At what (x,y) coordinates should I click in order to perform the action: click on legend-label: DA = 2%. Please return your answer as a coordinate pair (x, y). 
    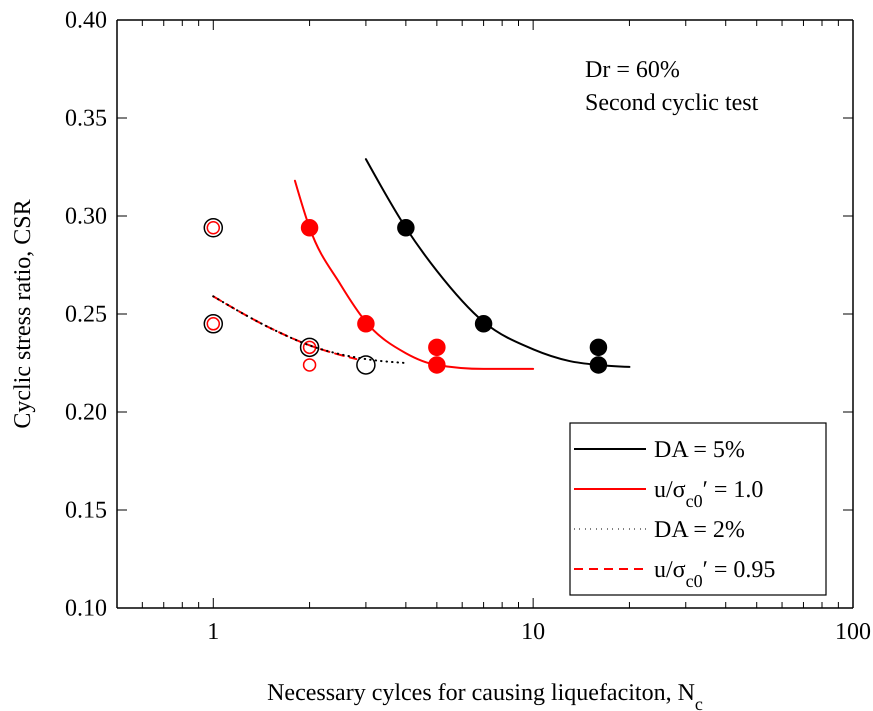
    Looking at the image, I should click on (699, 530).